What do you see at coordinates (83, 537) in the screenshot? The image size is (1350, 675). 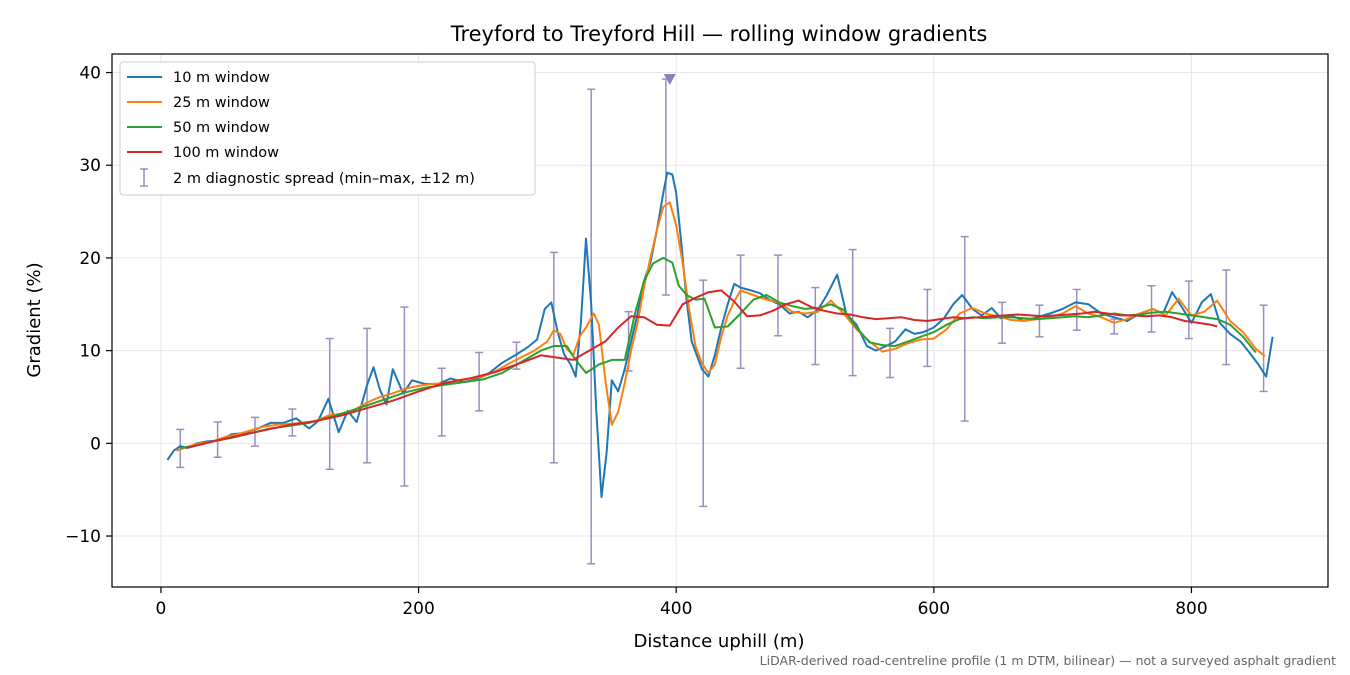 I see `y-tick-label: −10` at bounding box center [83, 537].